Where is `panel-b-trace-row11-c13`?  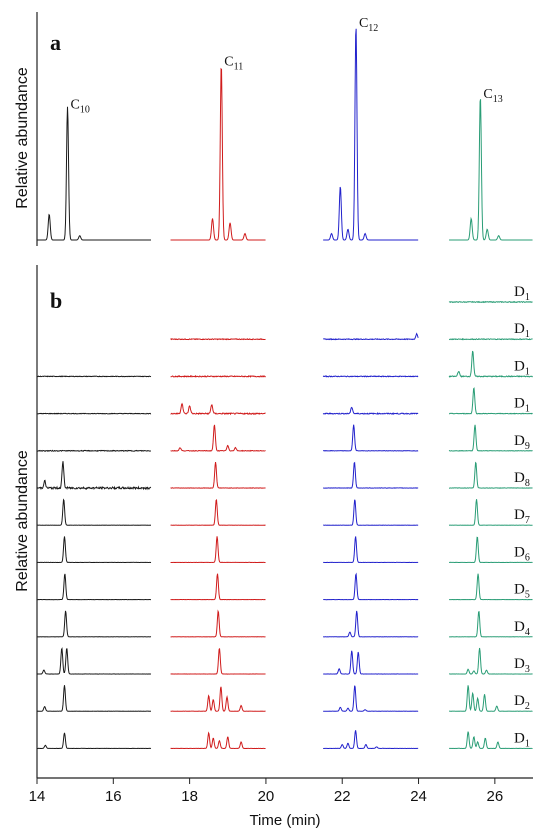 panel-b-trace-row11-c13 is located at coordinates (491, 698).